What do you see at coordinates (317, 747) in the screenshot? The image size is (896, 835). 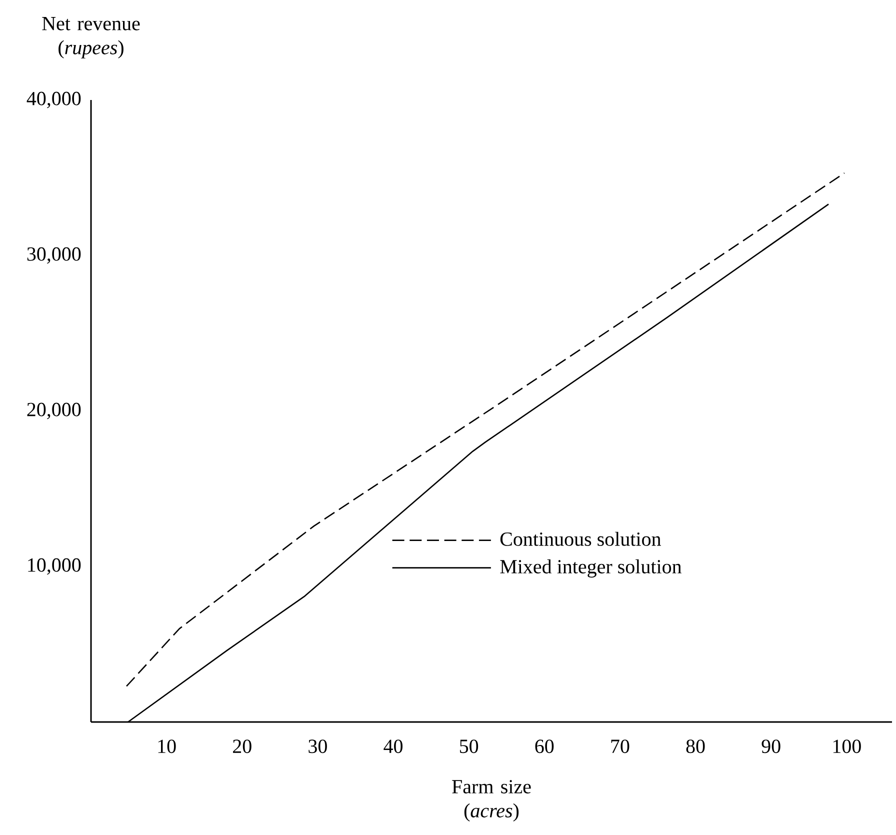 I see `x-tick-label: 30` at bounding box center [317, 747].